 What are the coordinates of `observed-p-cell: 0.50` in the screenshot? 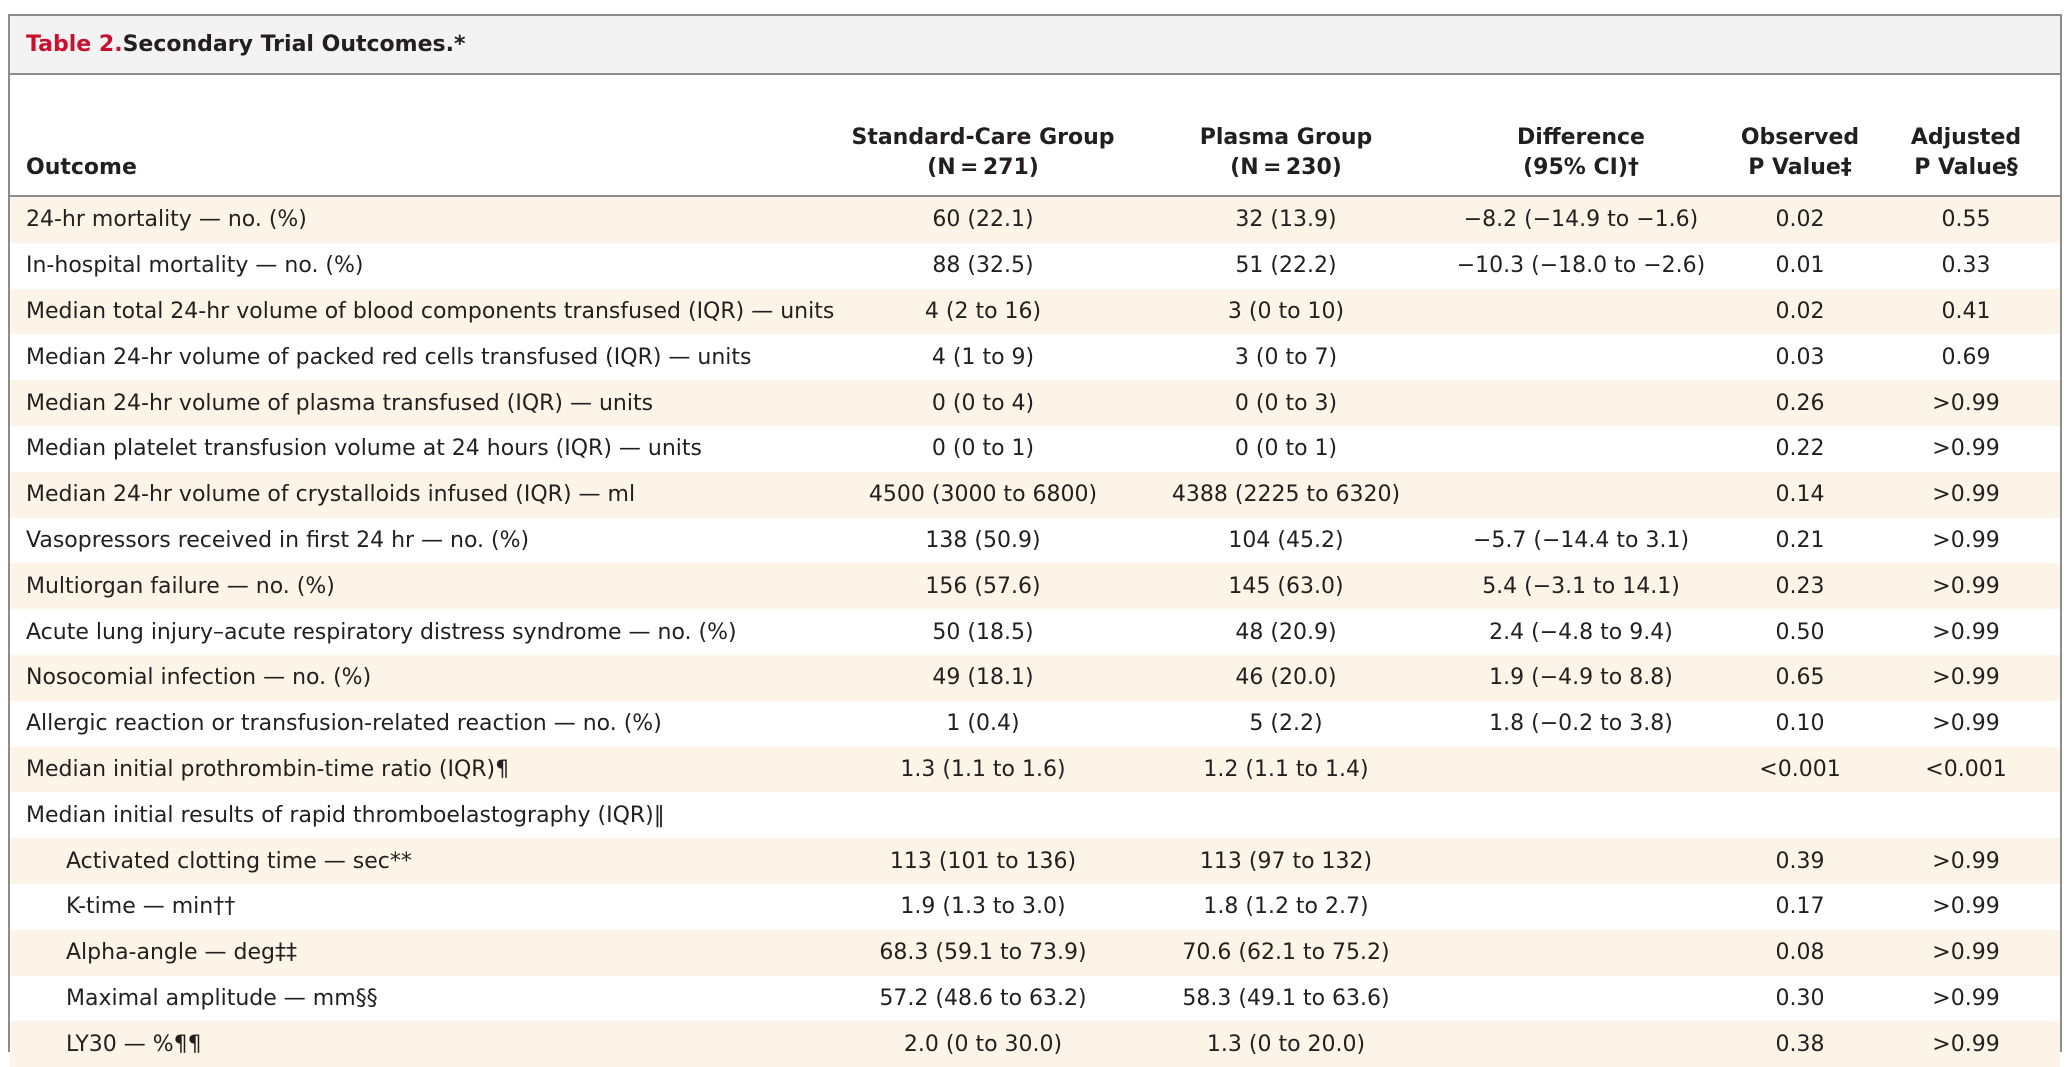 It's located at (1800, 632).